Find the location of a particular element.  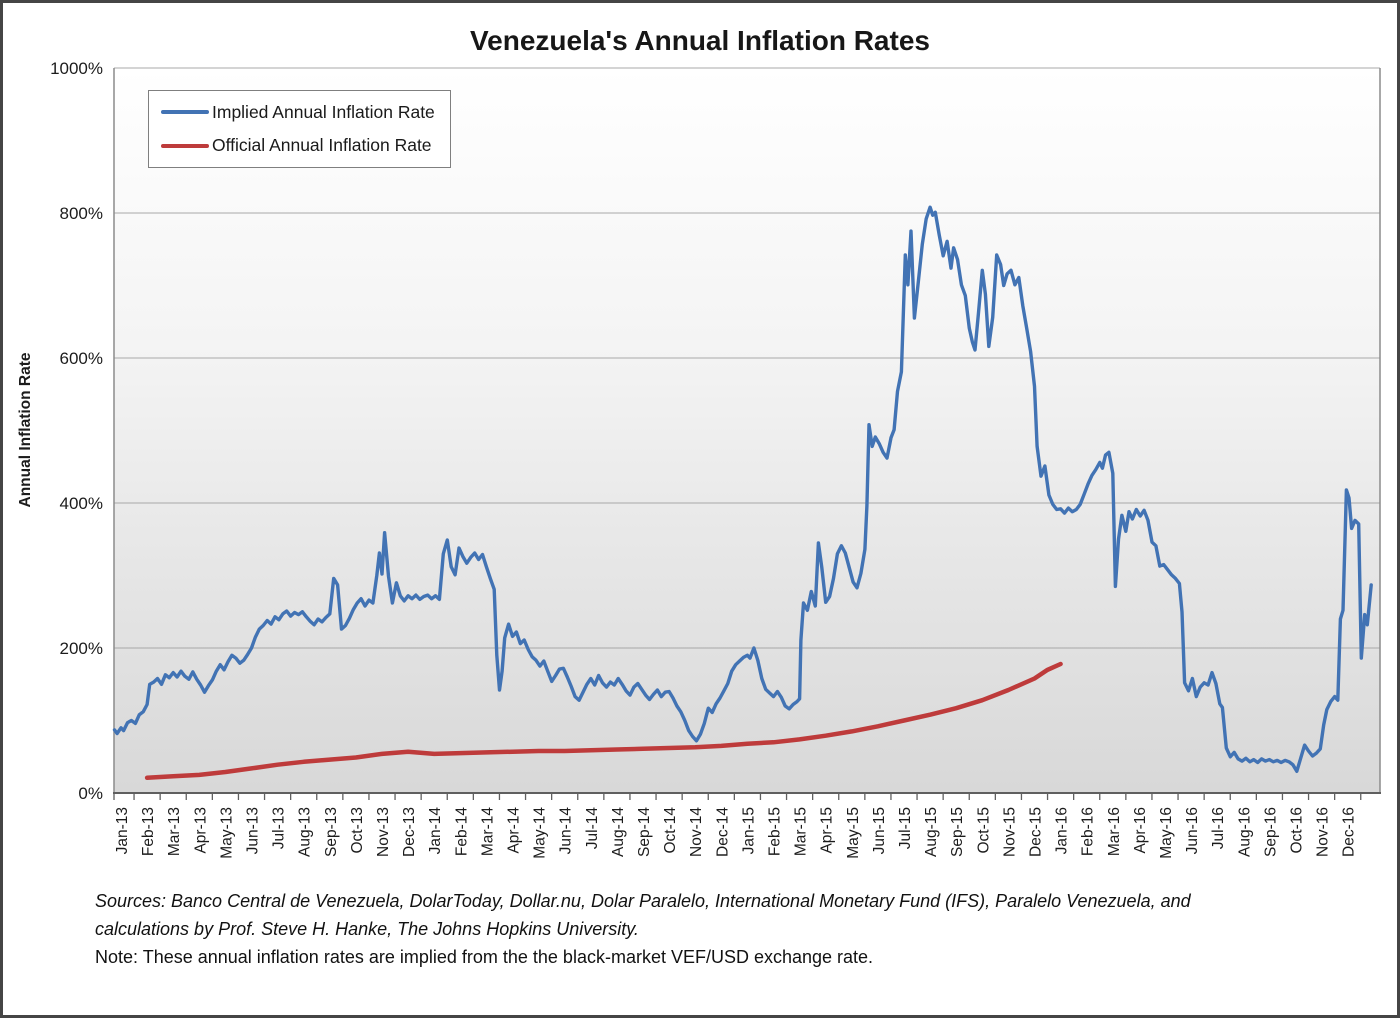

svg-text: Jan-15 is located at coordinates (748, 830).